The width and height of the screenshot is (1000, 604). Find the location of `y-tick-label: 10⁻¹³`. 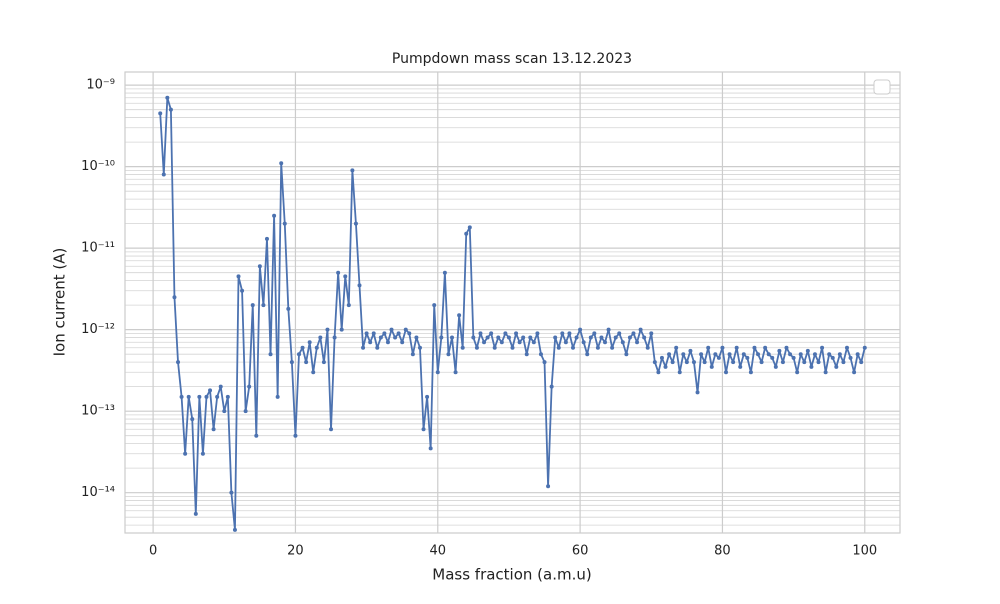

y-tick-label: 10⁻¹³ is located at coordinates (98, 411).